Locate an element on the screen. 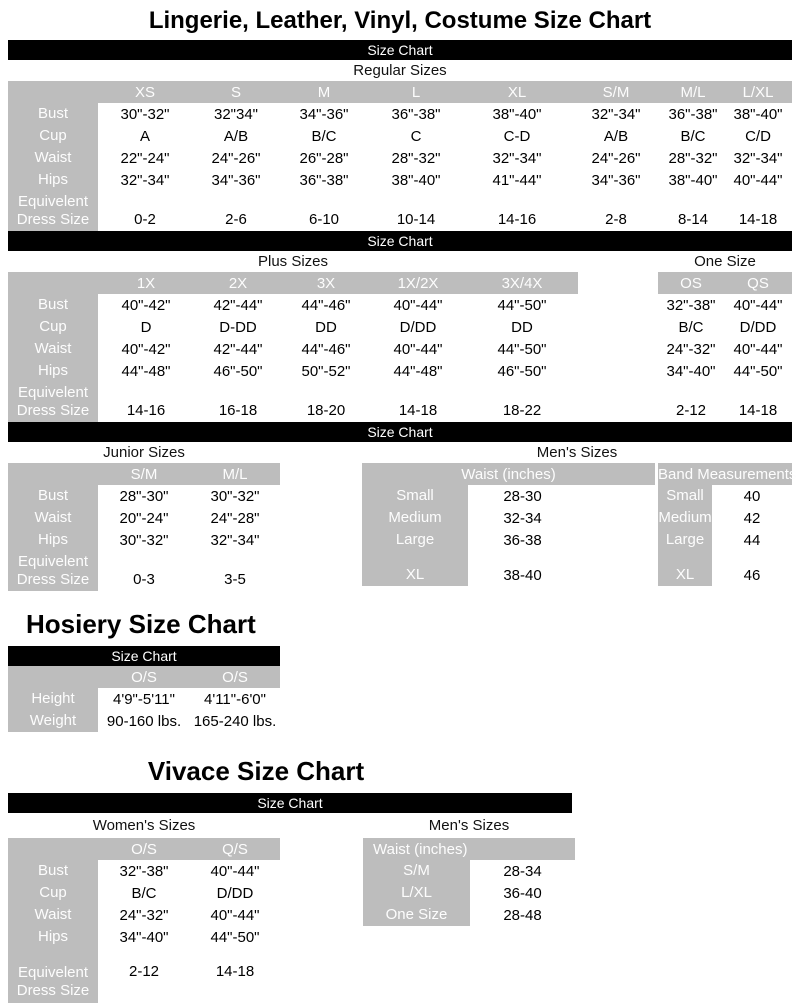  table-cell: 18-22 is located at coordinates (522, 410).